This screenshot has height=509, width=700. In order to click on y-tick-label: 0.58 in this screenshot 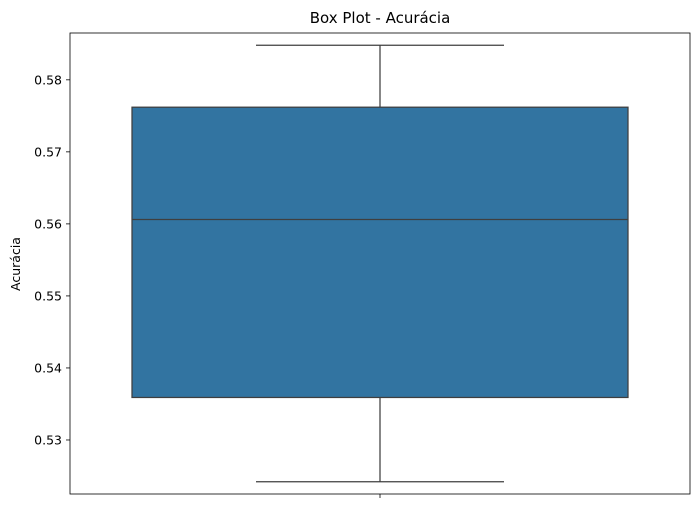, I will do `click(48, 79)`.